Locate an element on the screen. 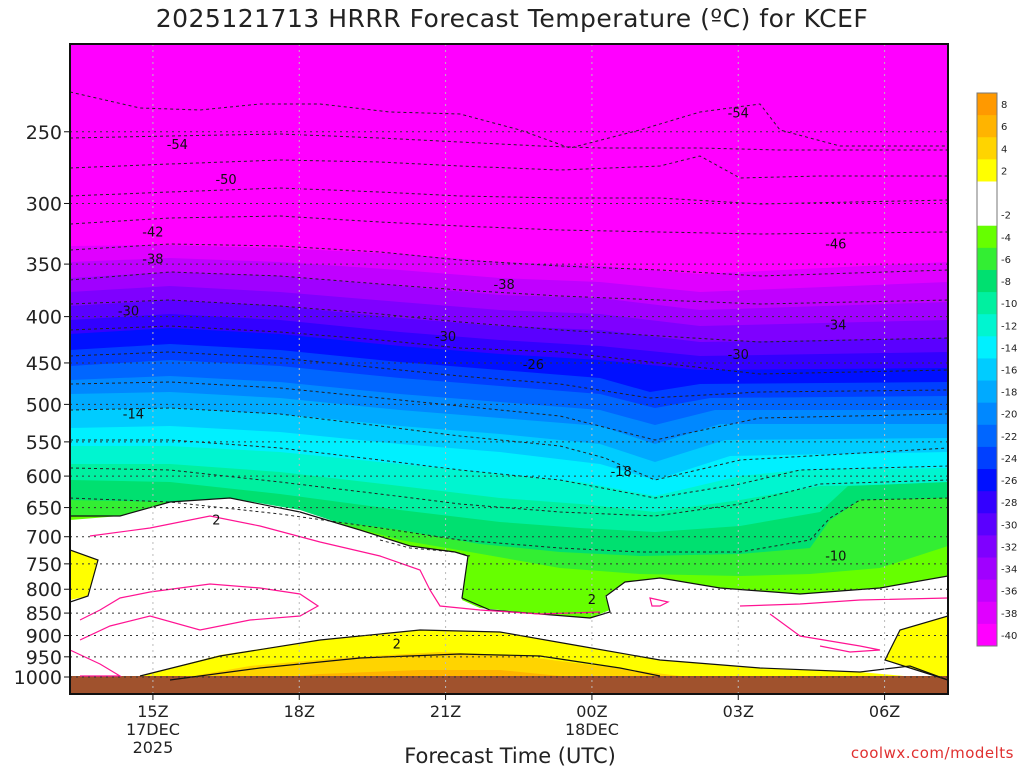 This screenshot has width=1024, height=768. y-tick-label: 850 is located at coordinates (44, 614).